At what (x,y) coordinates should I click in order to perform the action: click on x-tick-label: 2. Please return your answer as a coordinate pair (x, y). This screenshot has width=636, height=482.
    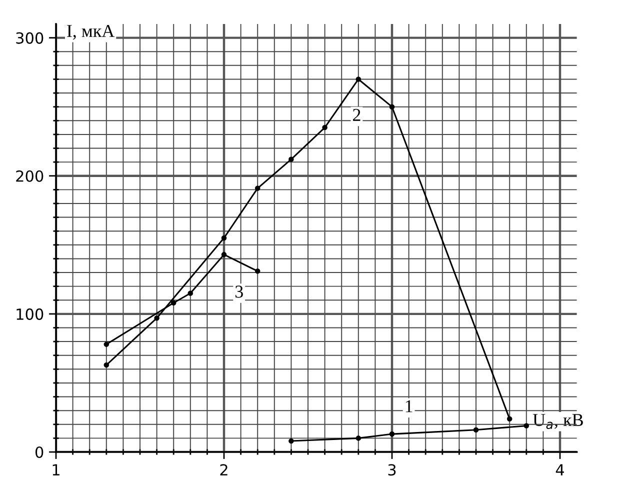
    Looking at the image, I should click on (224, 470).